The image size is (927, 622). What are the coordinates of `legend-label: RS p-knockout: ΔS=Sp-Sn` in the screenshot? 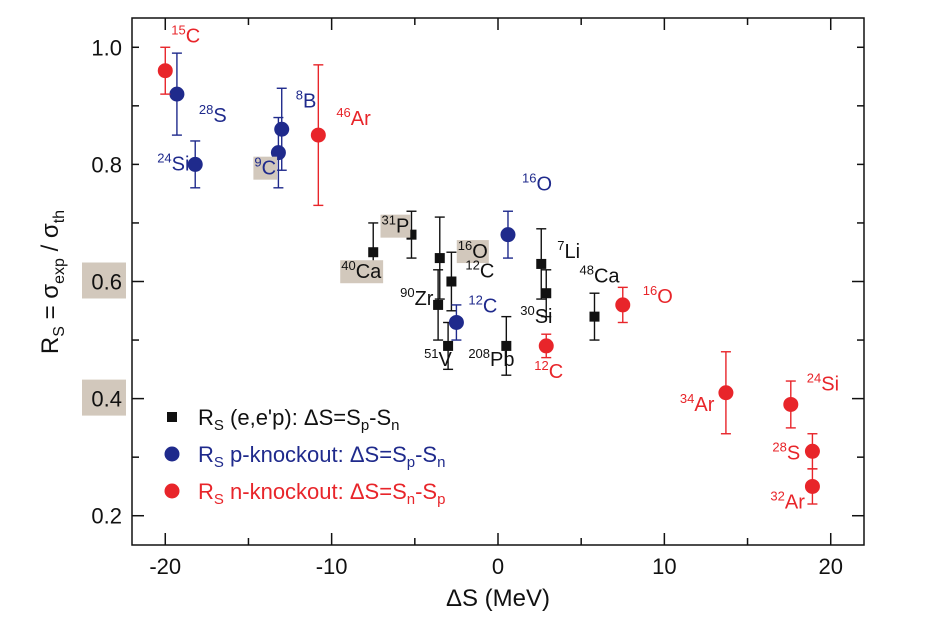 It's located at (321, 456).